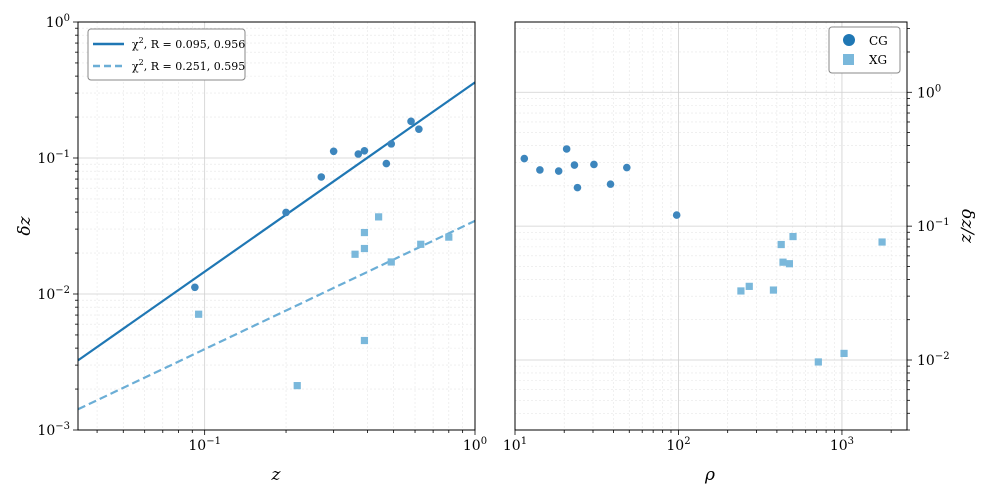 Image resolution: width=996 pixels, height=498 pixels. Describe the element at coordinates (929, 92) in the screenshot. I see `right-y-tick-label: 10⁰` at that location.